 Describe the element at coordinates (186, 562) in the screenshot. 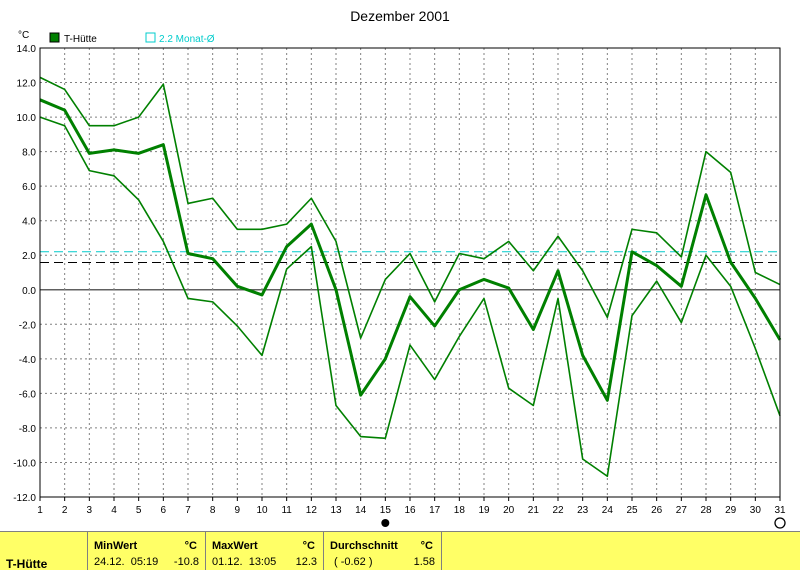

I see `min-value: -10.8` at that location.